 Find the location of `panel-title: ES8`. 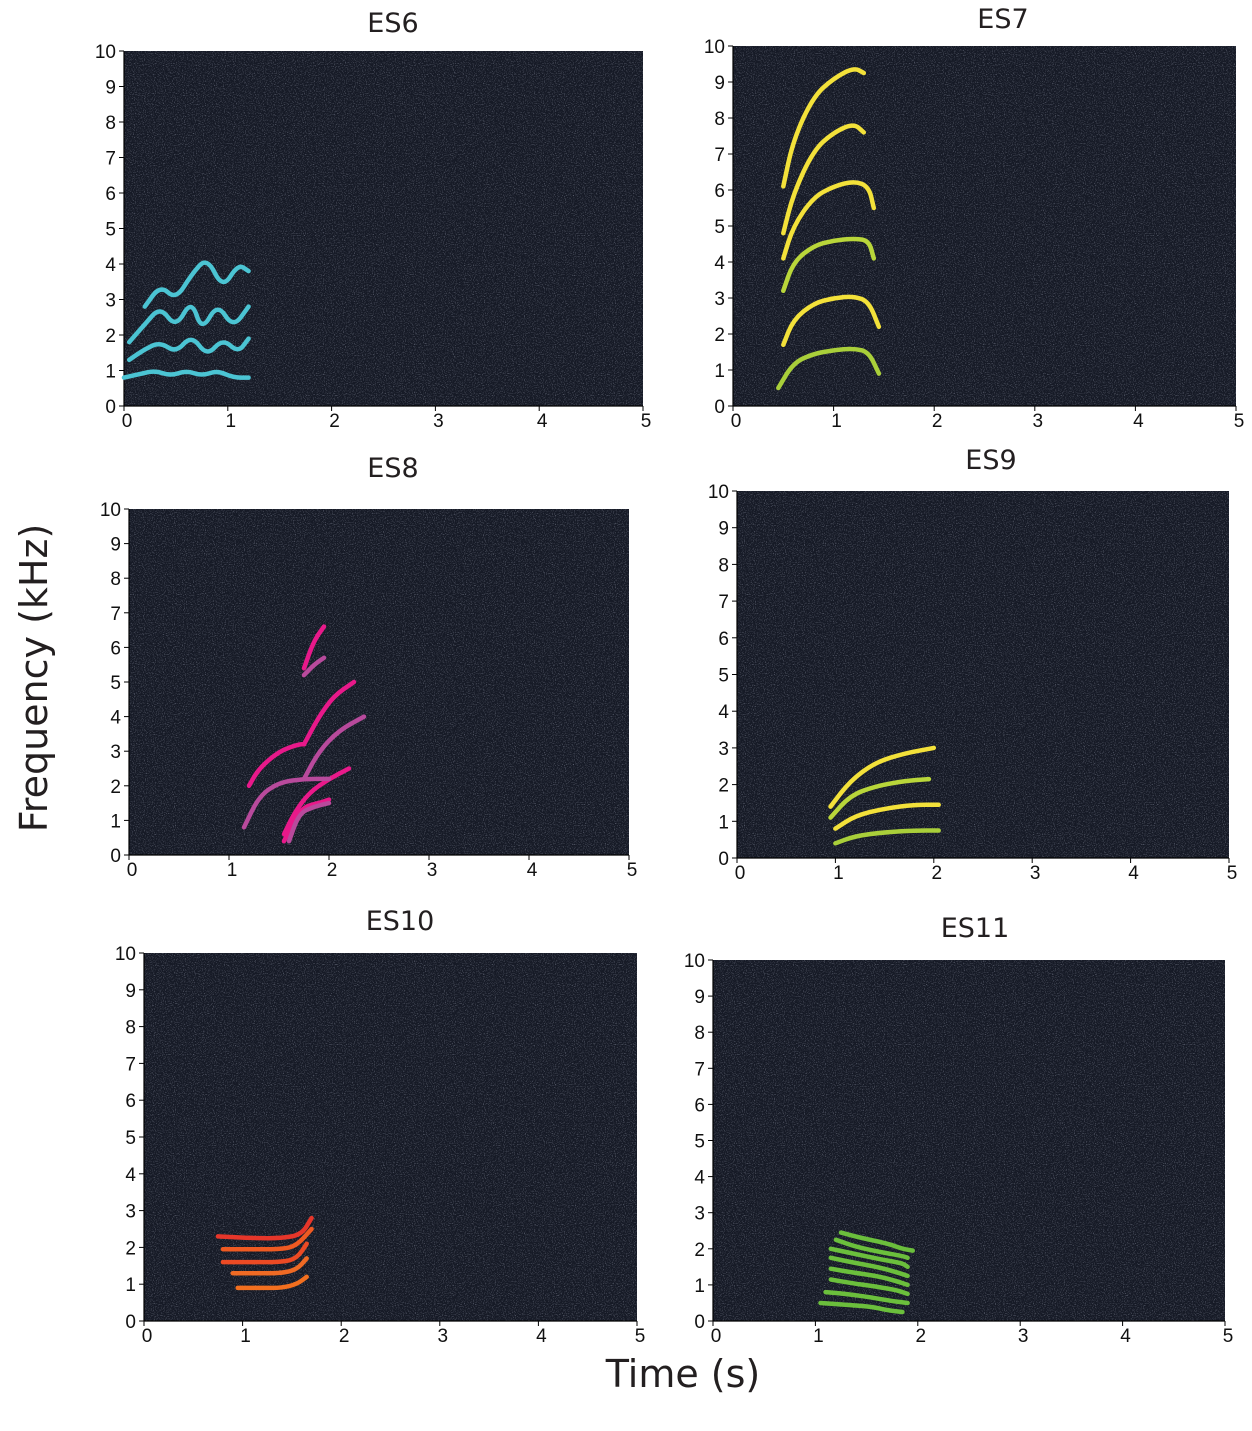

panel-title: ES8 is located at coordinates (392, 468).